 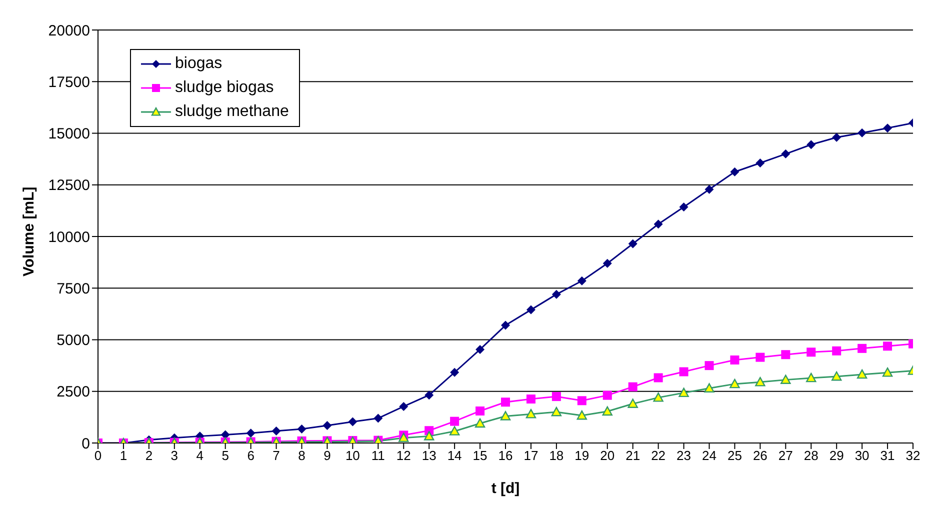 I want to click on x-tick-label: 2, so click(x=149, y=456).